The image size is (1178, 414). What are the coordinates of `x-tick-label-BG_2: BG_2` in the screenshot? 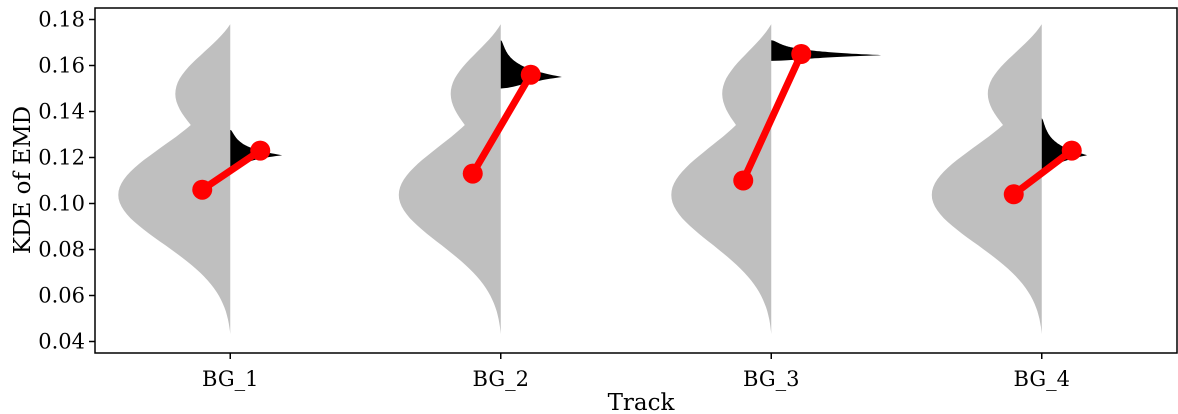 It's located at (501, 379).